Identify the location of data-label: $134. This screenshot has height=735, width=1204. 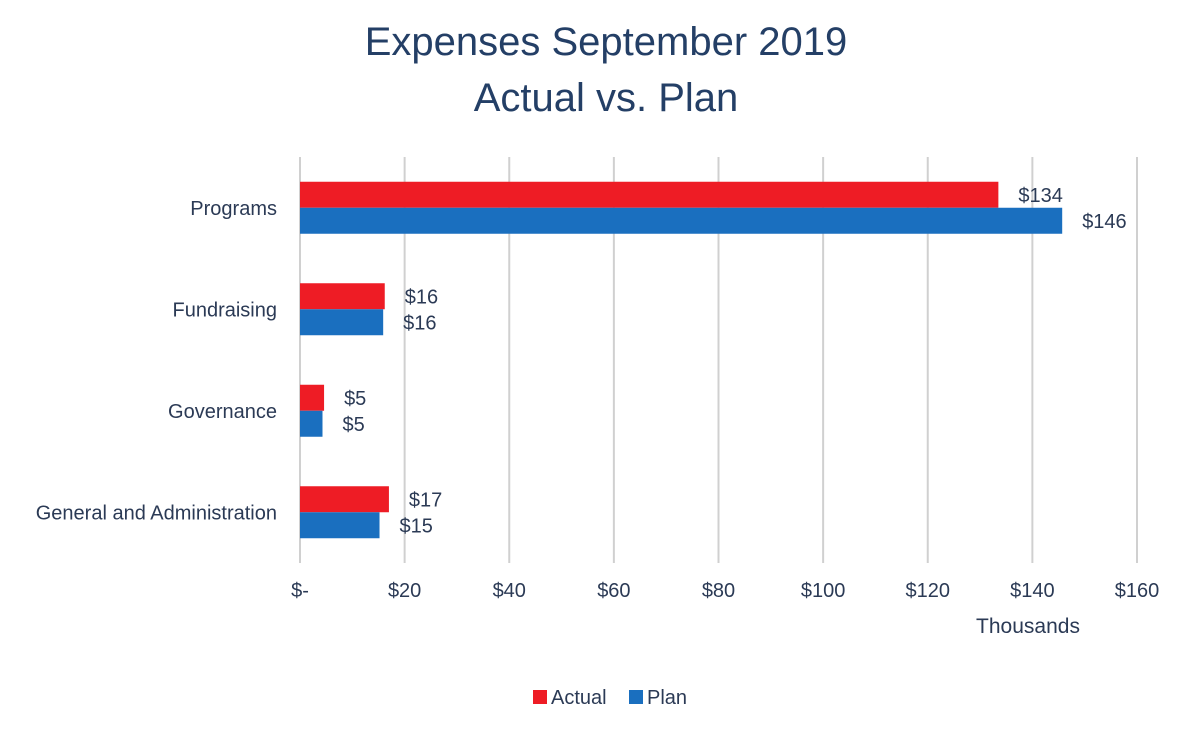
(1040, 196).